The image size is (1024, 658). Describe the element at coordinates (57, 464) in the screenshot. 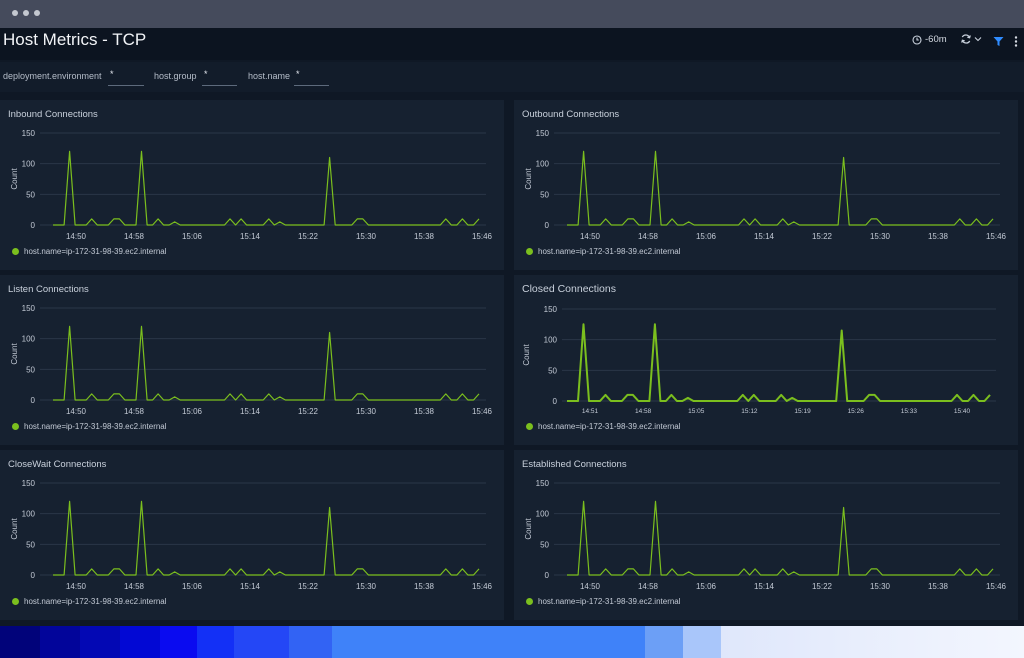

I see `panel-title: CloseWait Connections` at that location.